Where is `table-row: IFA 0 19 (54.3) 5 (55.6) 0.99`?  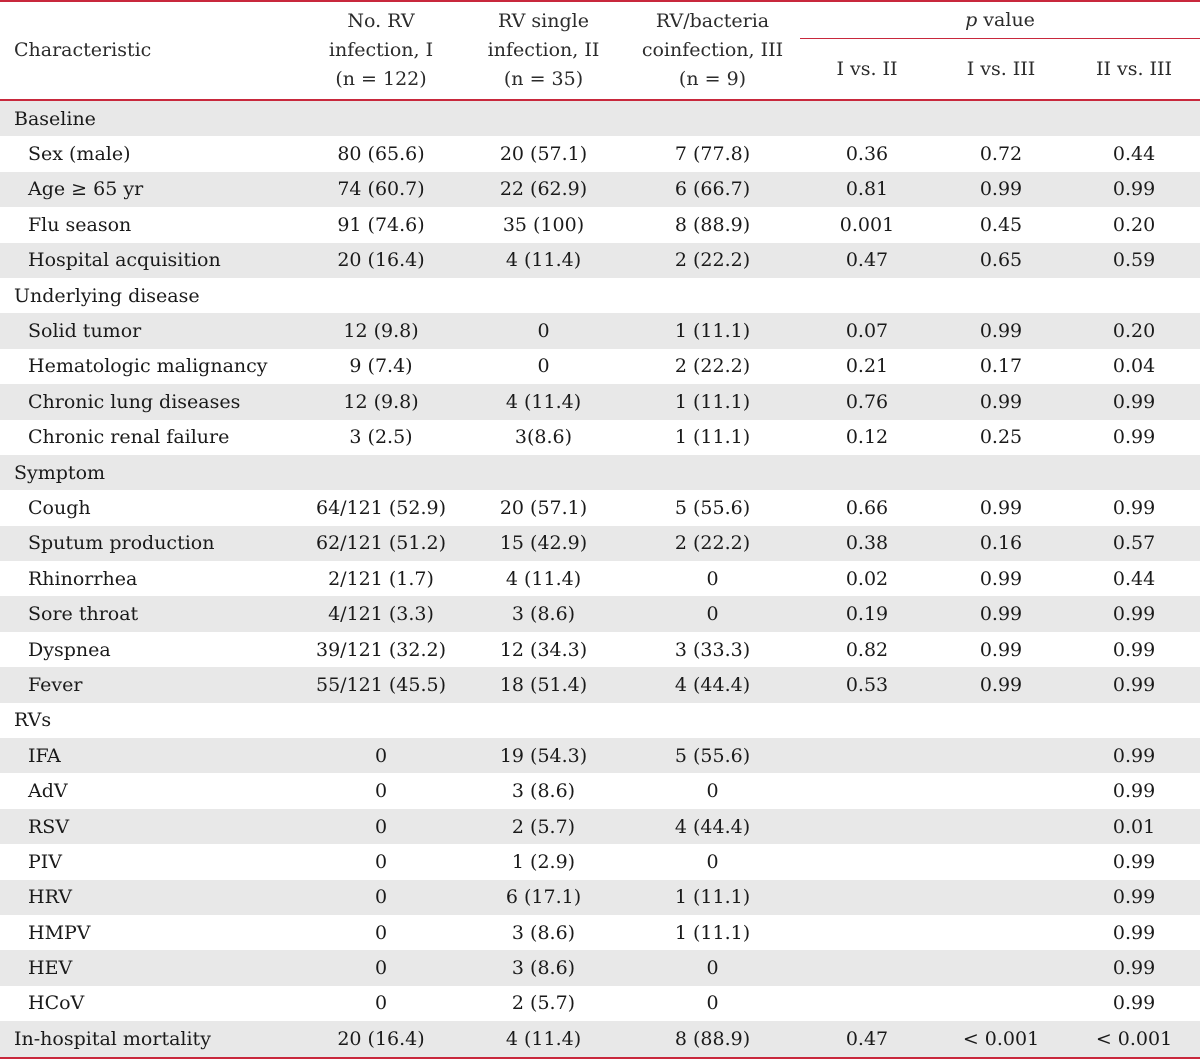 table-row: IFA 0 19 (54.3) 5 (55.6) 0.99 is located at coordinates (600, 756).